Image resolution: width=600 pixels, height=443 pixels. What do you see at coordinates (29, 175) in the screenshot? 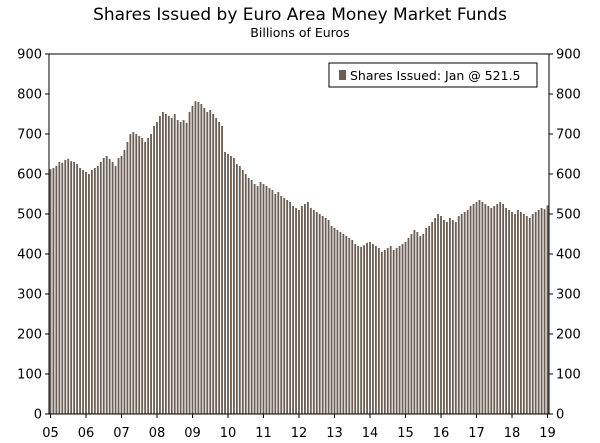
I see `y-tick-label-left: 600` at bounding box center [29, 175].